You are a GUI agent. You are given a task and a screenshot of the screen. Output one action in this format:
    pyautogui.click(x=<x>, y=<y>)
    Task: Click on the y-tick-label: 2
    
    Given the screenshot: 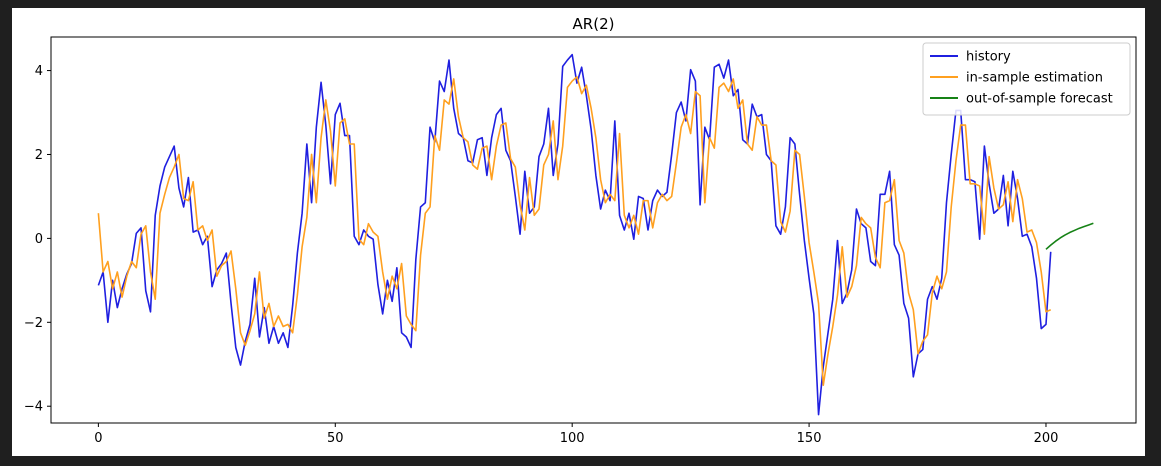 What is the action you would take?
    pyautogui.click(x=39, y=155)
    